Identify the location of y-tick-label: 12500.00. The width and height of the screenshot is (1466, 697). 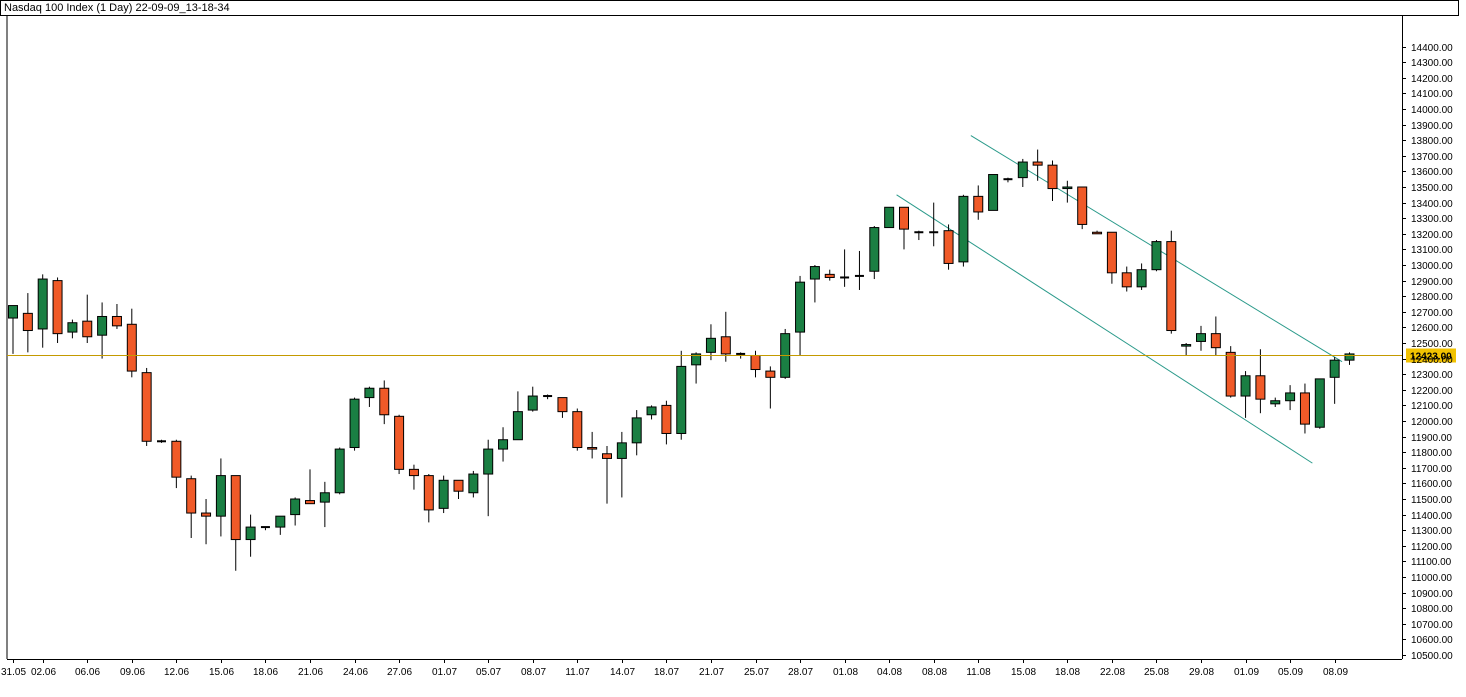
(1432, 344).